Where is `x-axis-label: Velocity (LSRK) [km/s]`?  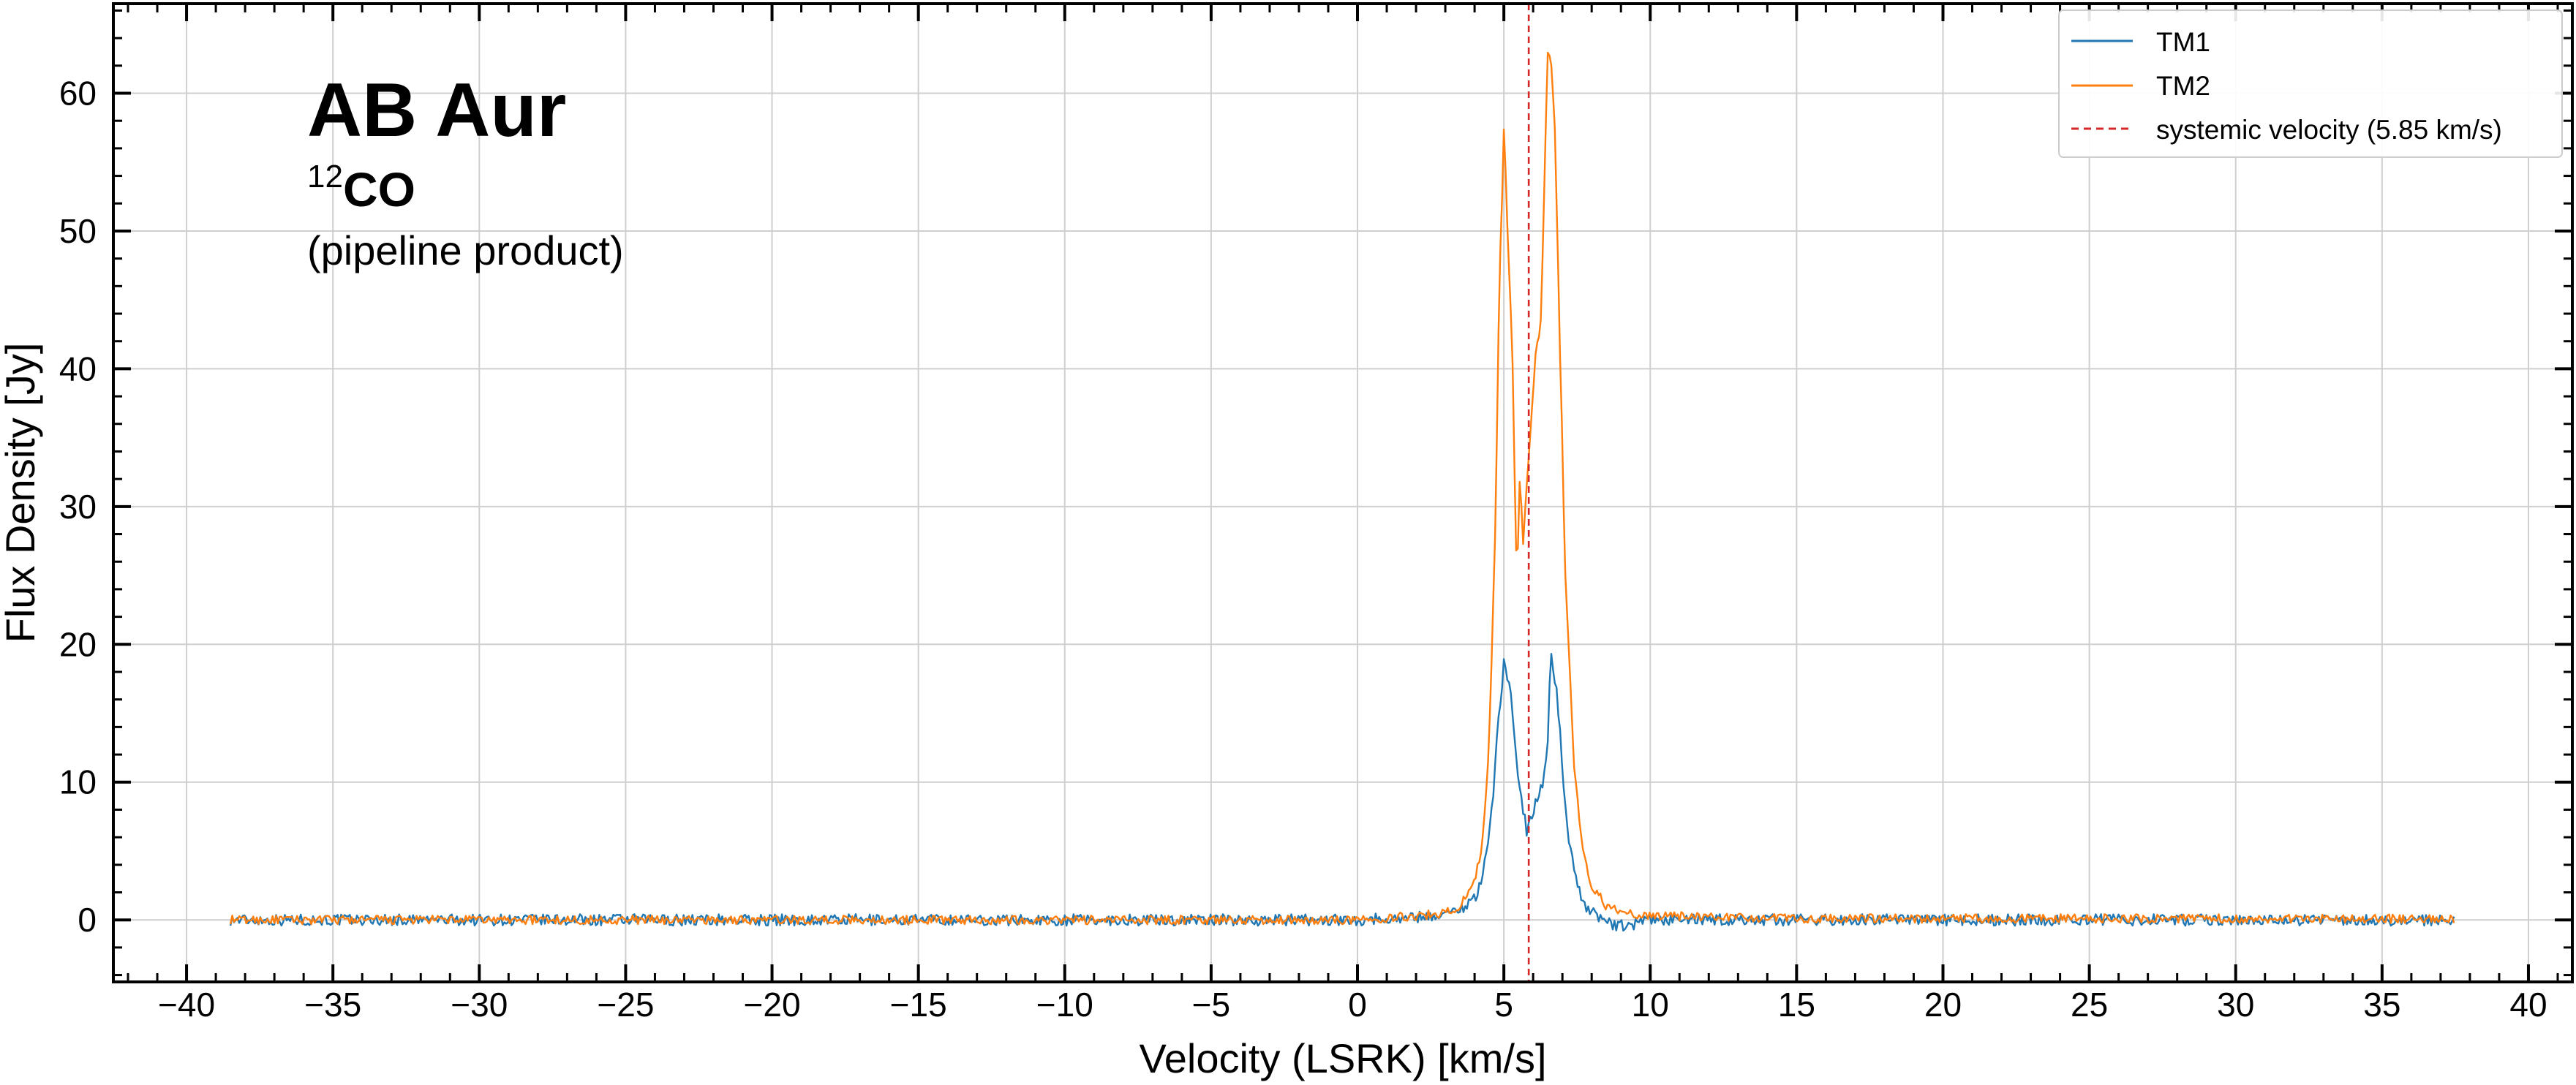 x-axis-label: Velocity (LSRK) [km/s] is located at coordinates (1342, 1058).